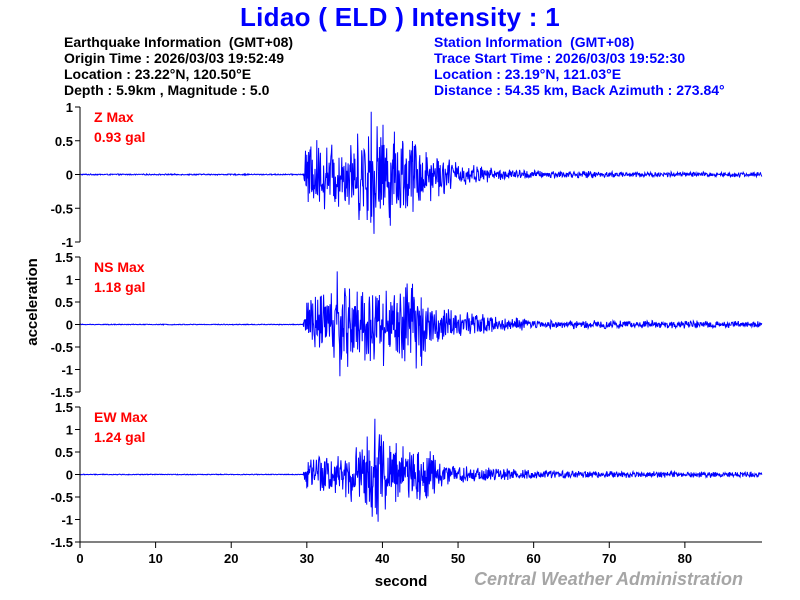  Describe the element at coordinates (32, 302) in the screenshot. I see `y-axis-label: acceleration` at that location.